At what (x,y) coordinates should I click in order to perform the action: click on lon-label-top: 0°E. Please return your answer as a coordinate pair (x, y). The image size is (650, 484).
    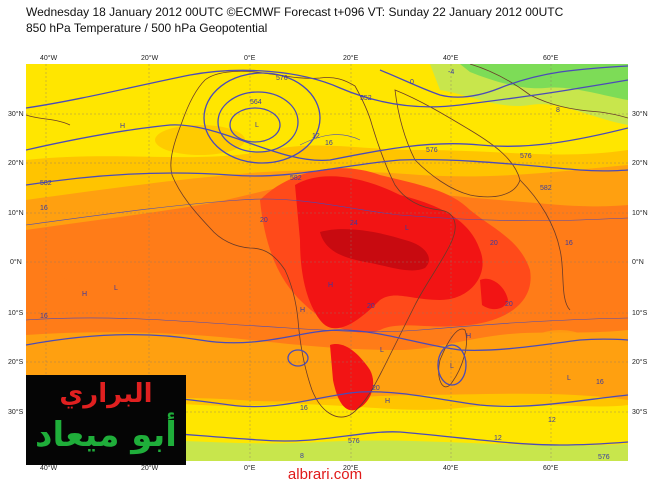
    Looking at the image, I should click on (250, 58).